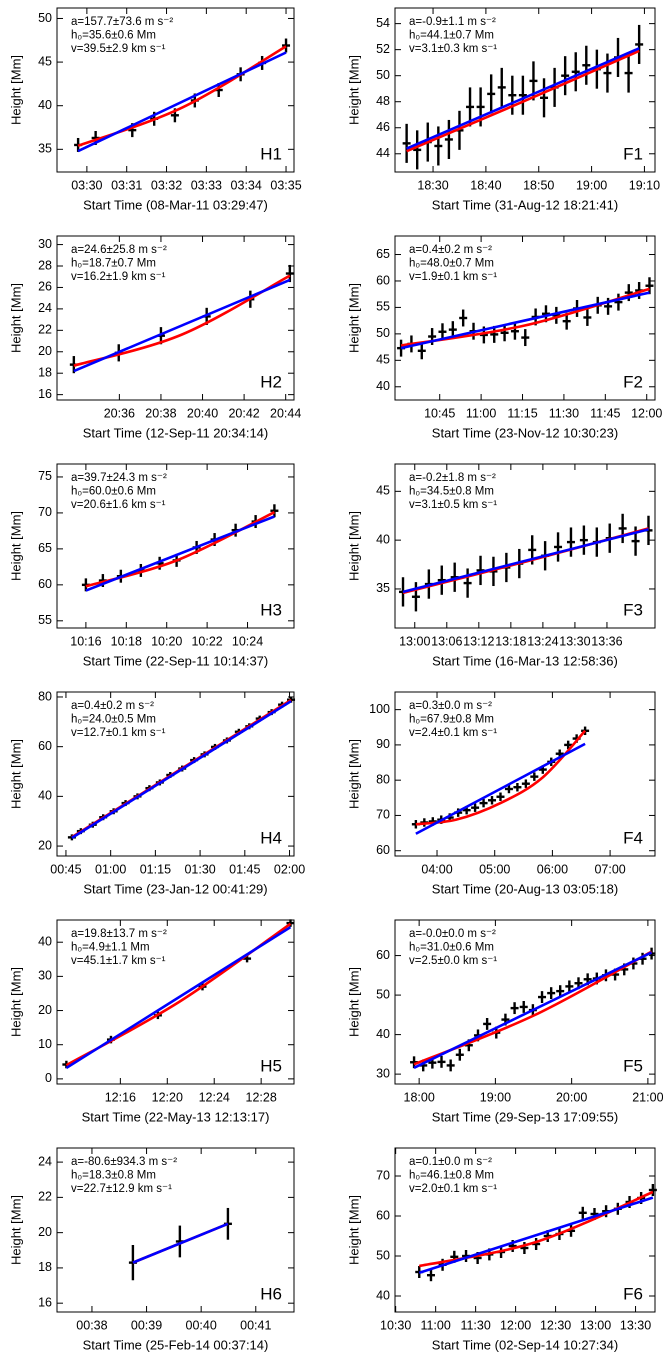 This screenshot has width=663, height=1368. I want to click on x-tick-label: 12:00, so click(515, 1325).